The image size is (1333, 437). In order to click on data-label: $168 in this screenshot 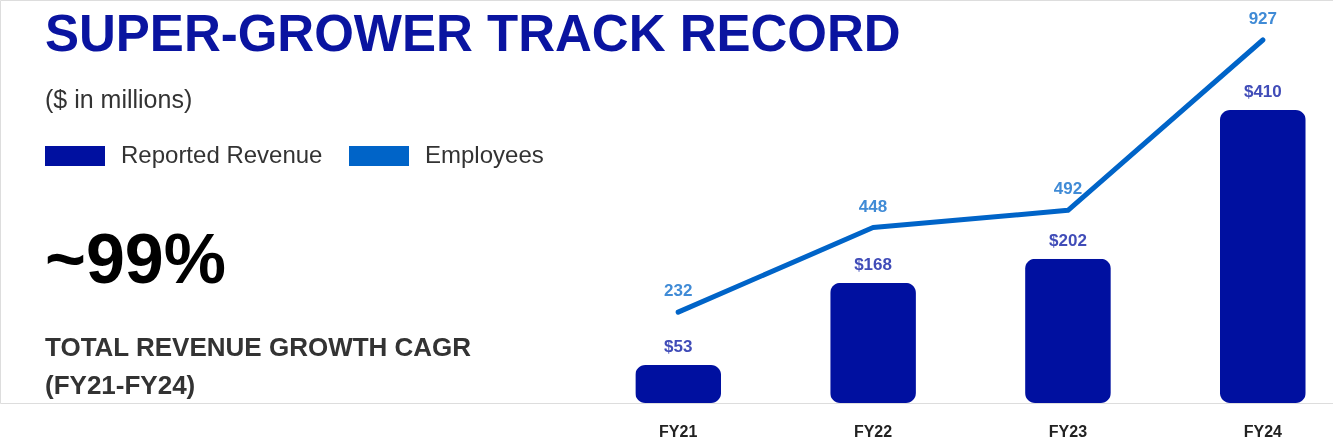, I will do `click(873, 264)`.